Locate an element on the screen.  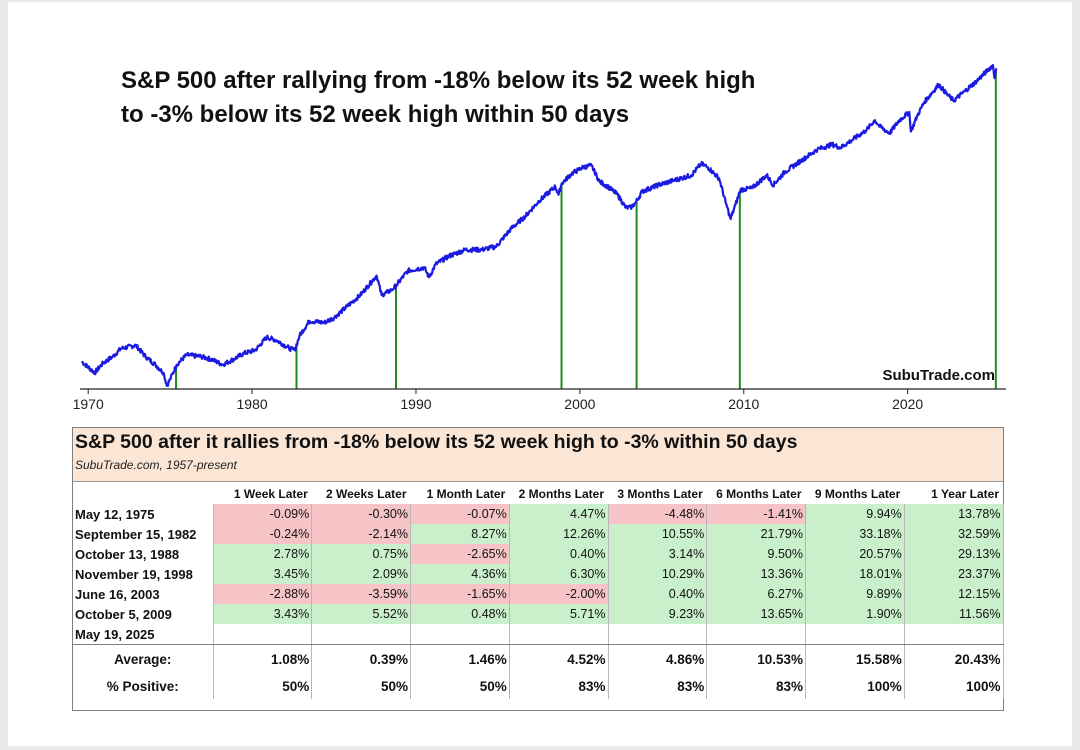
col-header: 2 Weeks Later is located at coordinates (366, 494).